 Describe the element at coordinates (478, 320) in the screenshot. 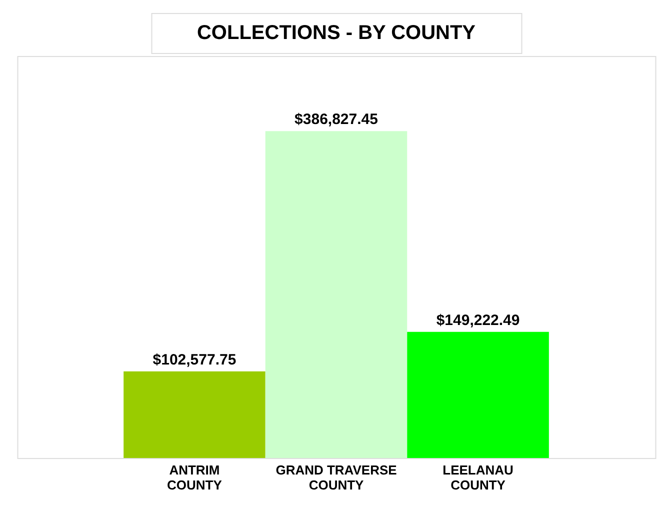

I see `data-label: $149,222.49` at that location.